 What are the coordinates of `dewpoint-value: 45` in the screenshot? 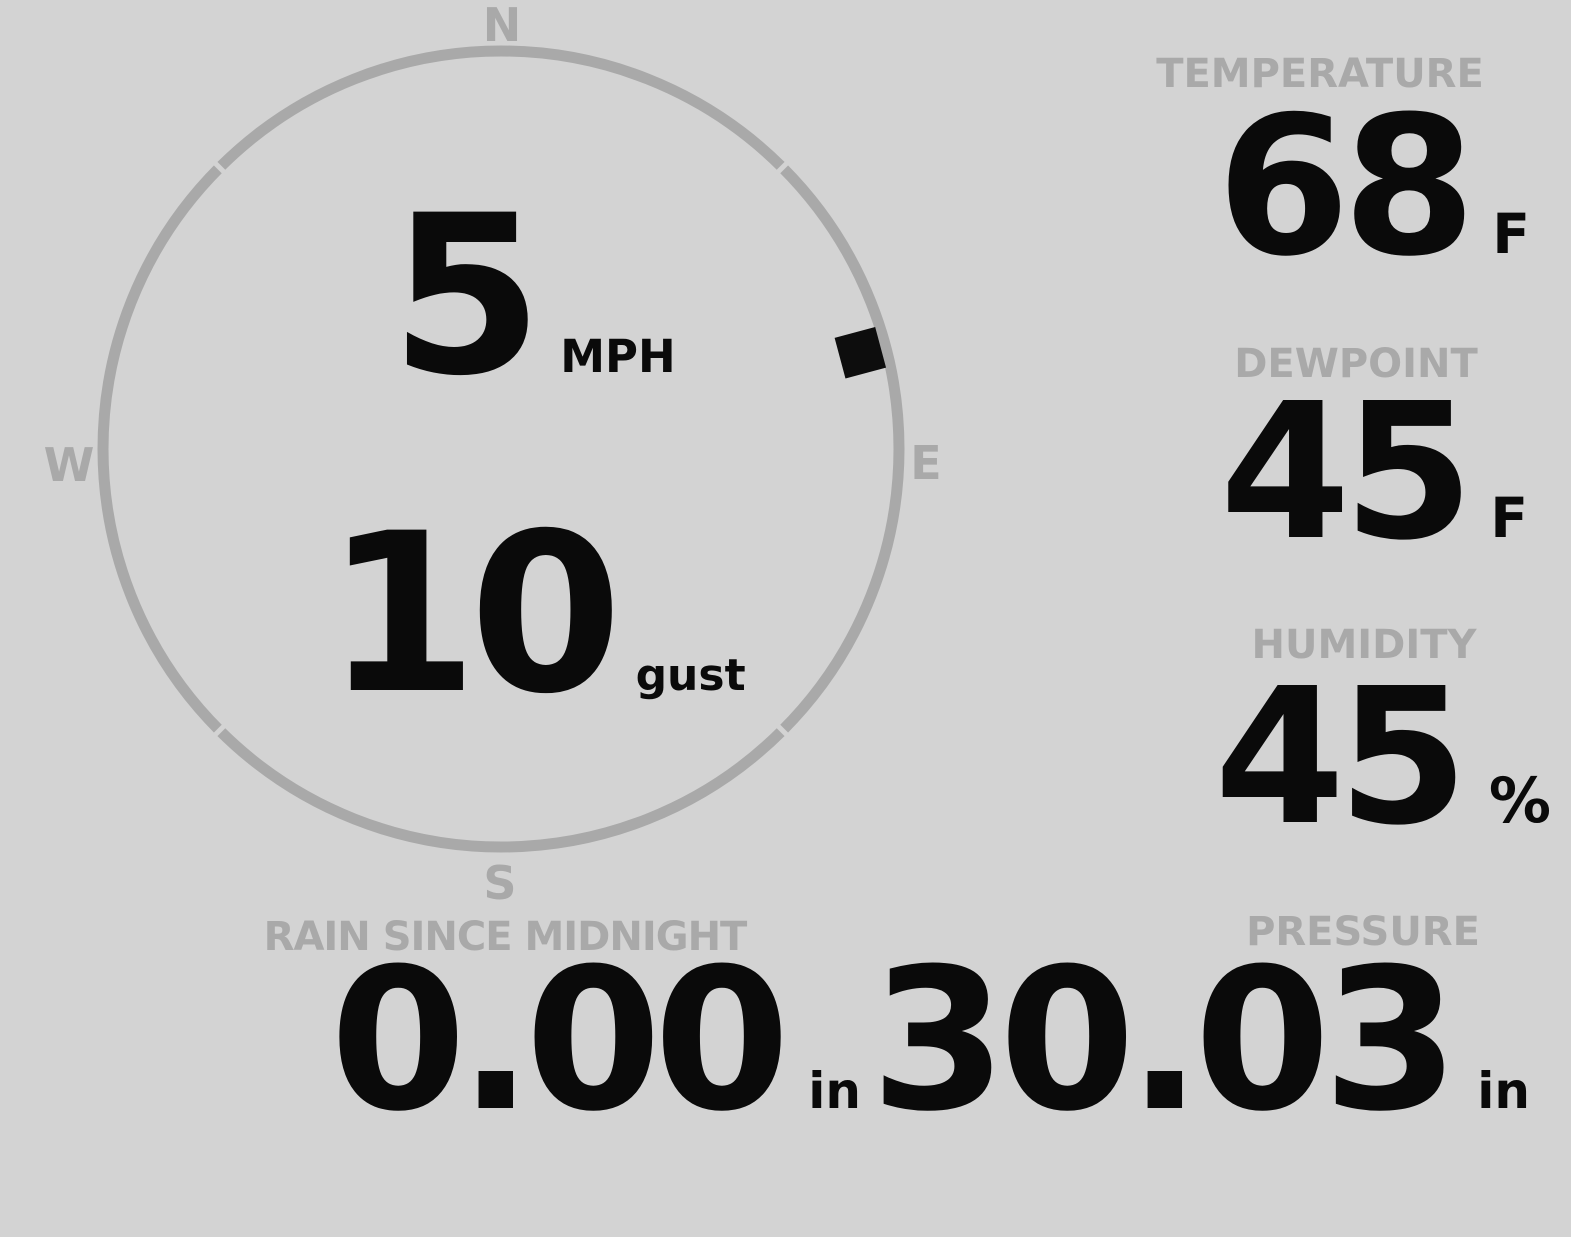 It's located at (1346, 472).